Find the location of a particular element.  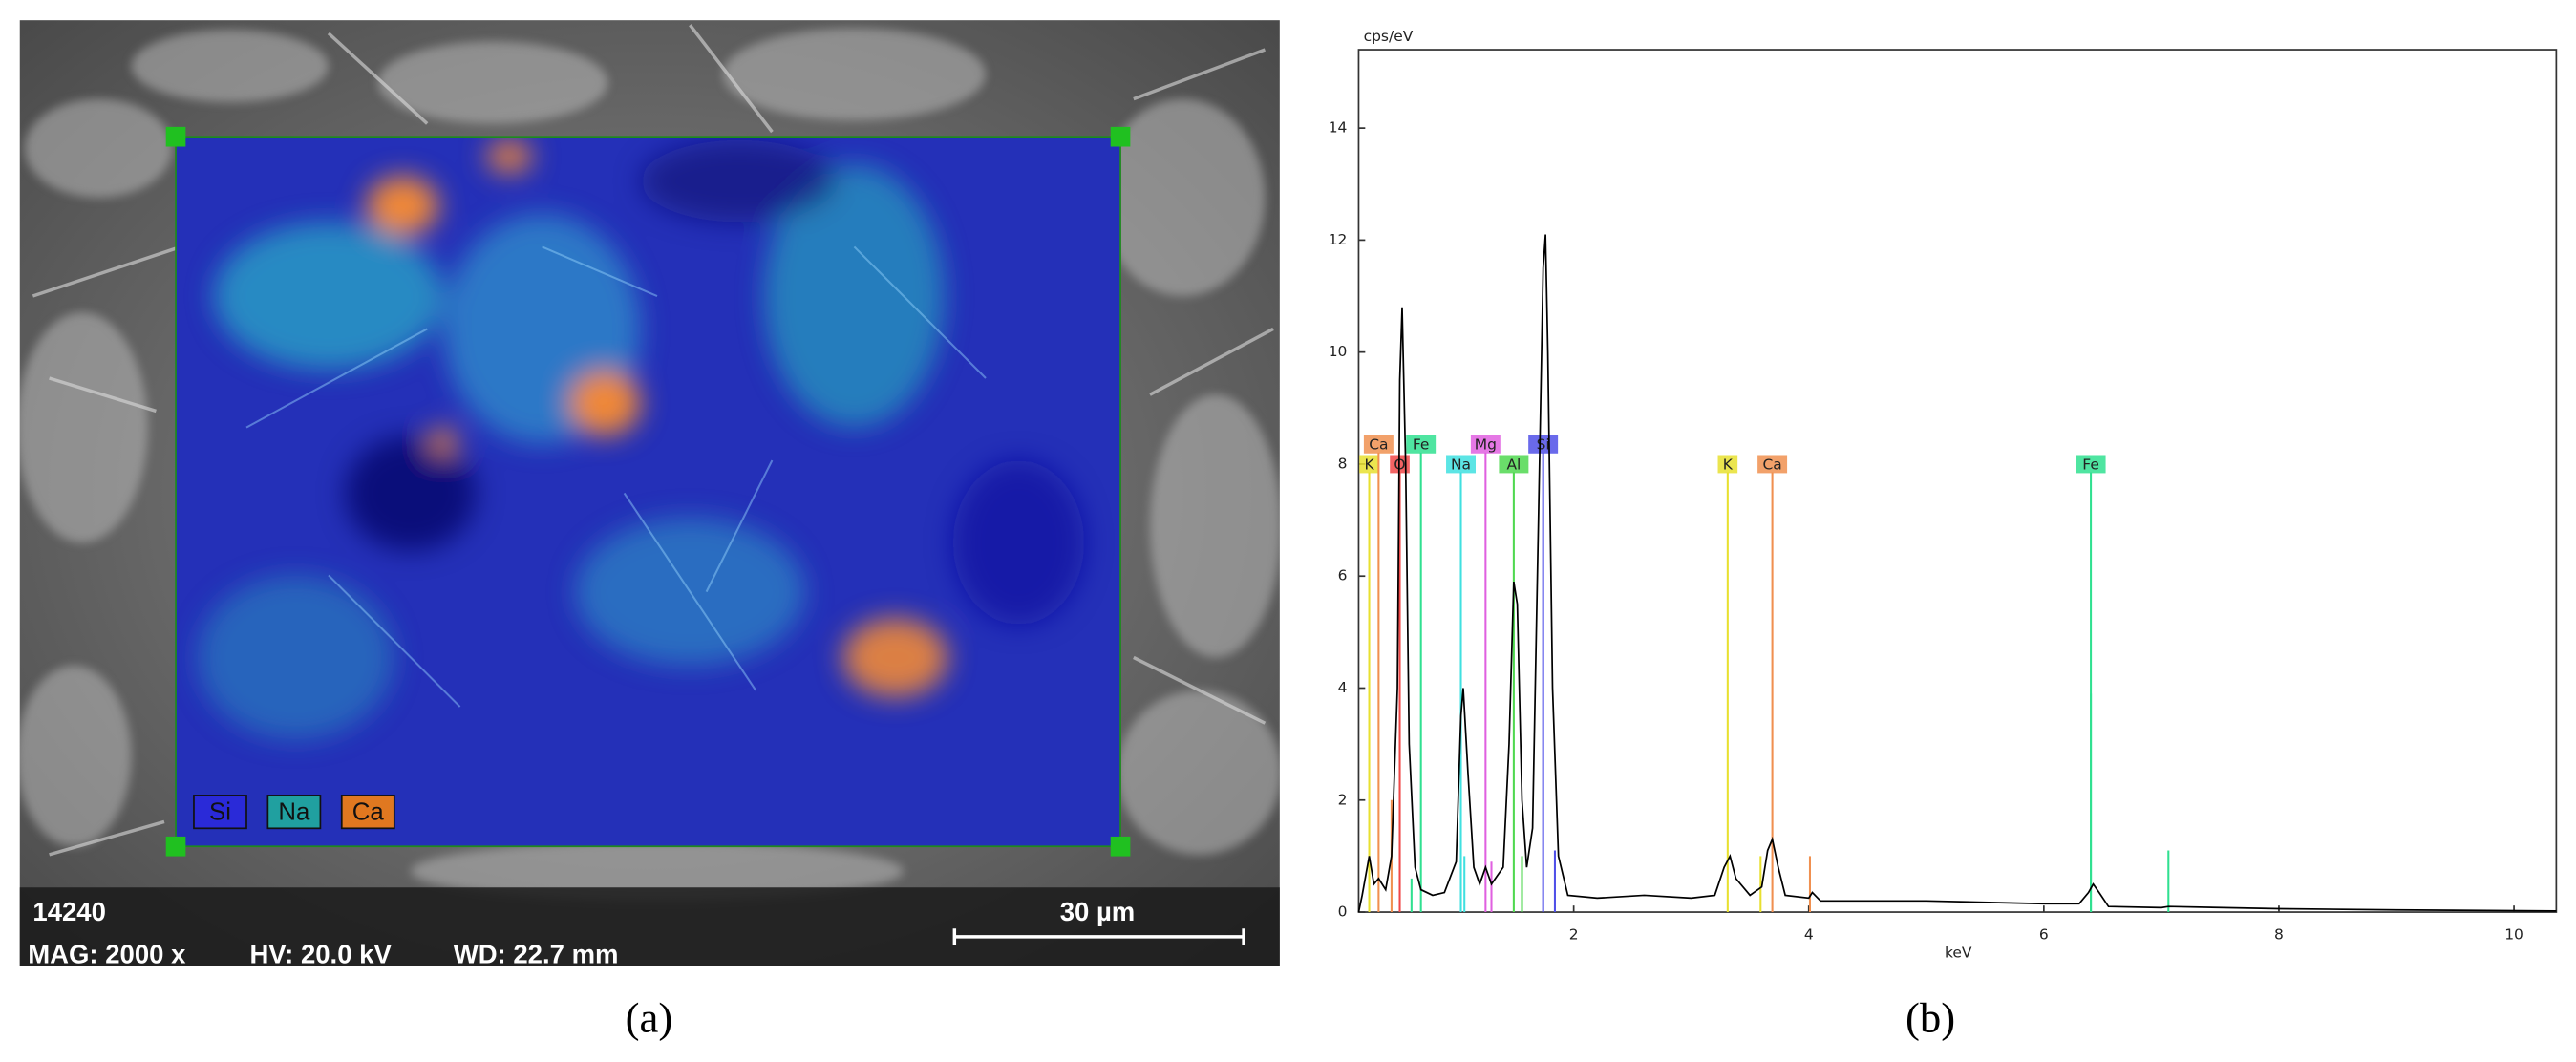

y-tick-label: 0 is located at coordinates (1343, 912).